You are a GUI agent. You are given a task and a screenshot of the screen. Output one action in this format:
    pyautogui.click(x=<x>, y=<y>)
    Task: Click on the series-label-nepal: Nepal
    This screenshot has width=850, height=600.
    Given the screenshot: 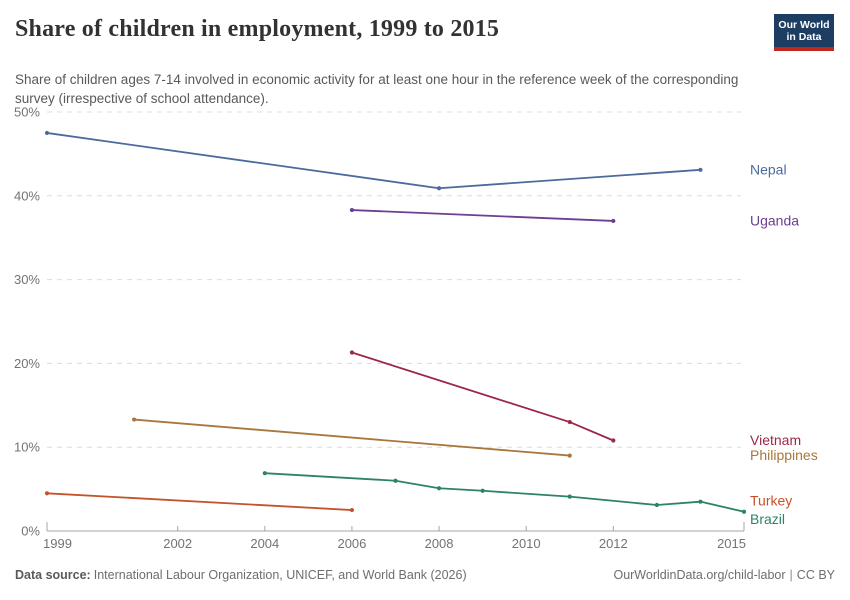 What is the action you would take?
    pyautogui.click(x=768, y=169)
    